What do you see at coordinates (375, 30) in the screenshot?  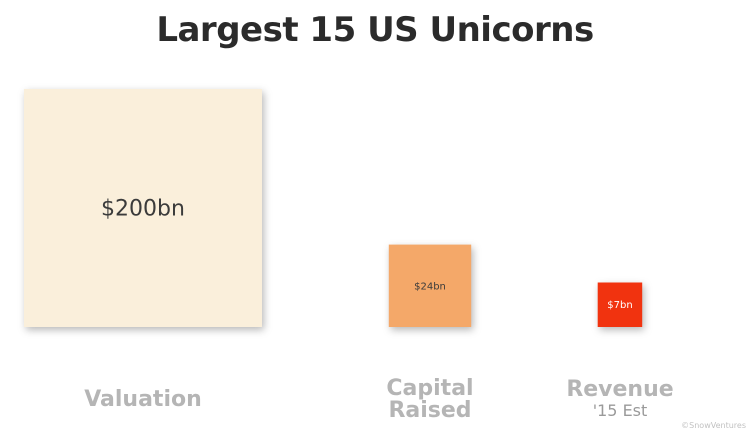 I see `chart-title: Largest 15 US Unicorns` at bounding box center [375, 30].